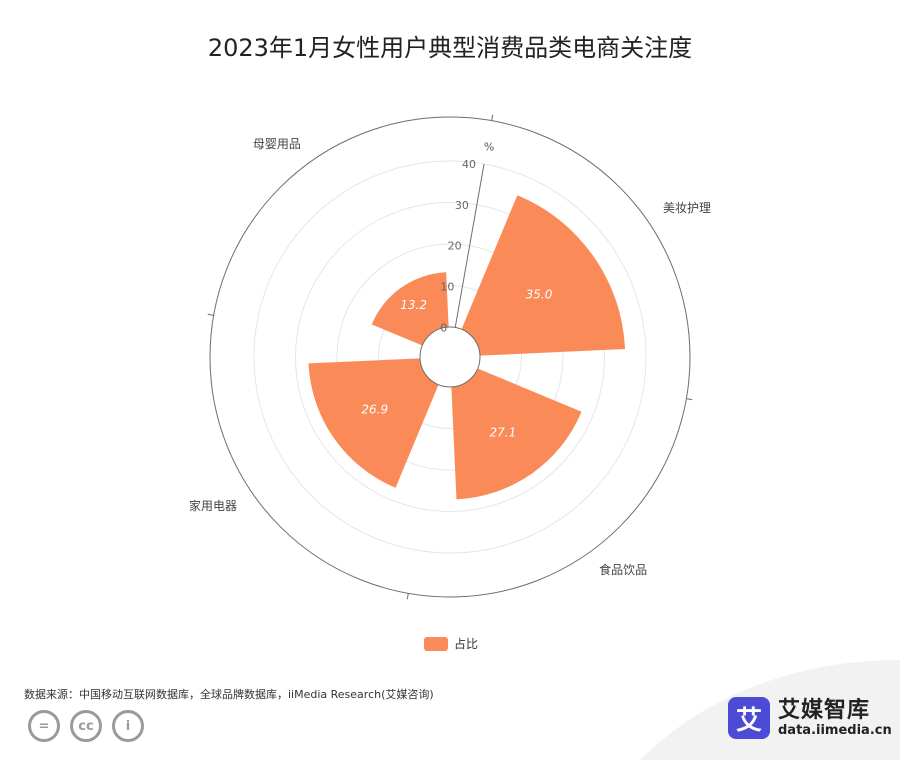 The width and height of the screenshot is (900, 760). What do you see at coordinates (503, 433) in the screenshot?
I see `data-label-1: 27.1` at bounding box center [503, 433].